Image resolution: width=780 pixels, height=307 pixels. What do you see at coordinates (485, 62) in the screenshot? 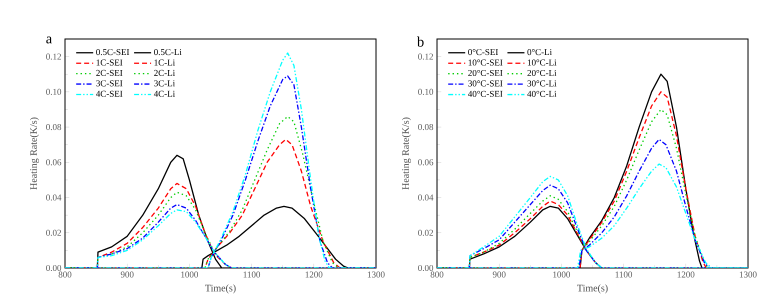
I see `legend-label: 10°C-SEI` at bounding box center [485, 62].